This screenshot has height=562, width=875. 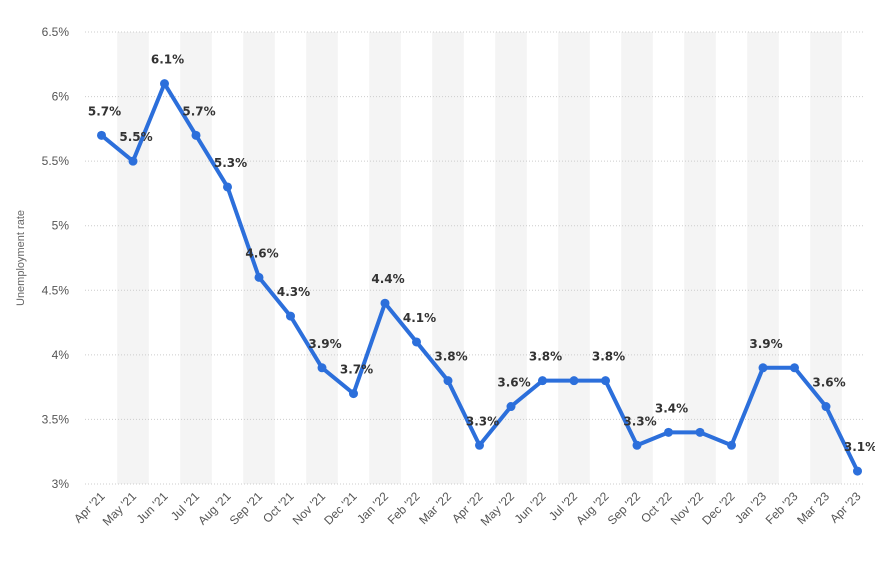 I want to click on y-tick-label: 4.5%, so click(x=56, y=290).